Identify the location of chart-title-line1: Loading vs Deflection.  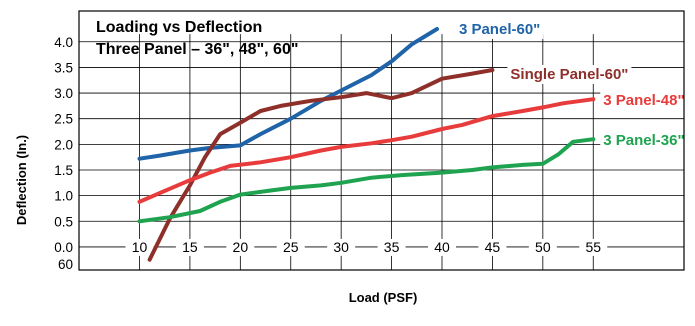
(179, 27).